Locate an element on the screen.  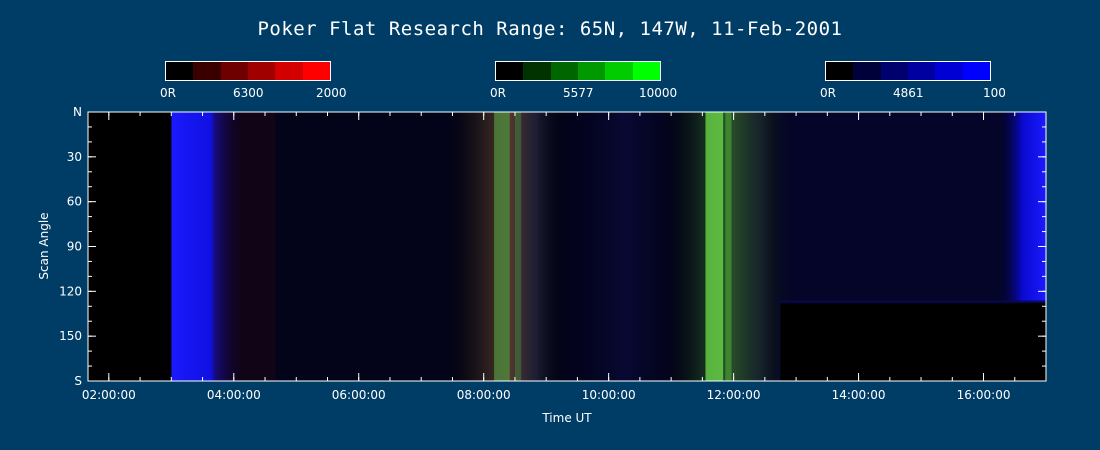
y-tick-label: 90 is located at coordinates (74, 247).